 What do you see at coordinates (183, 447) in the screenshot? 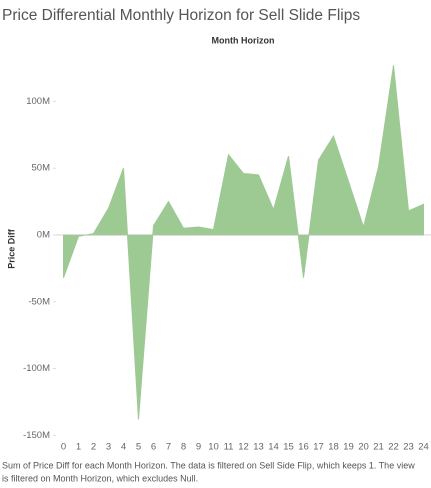
I see `x-tick-label: 8` at bounding box center [183, 447].